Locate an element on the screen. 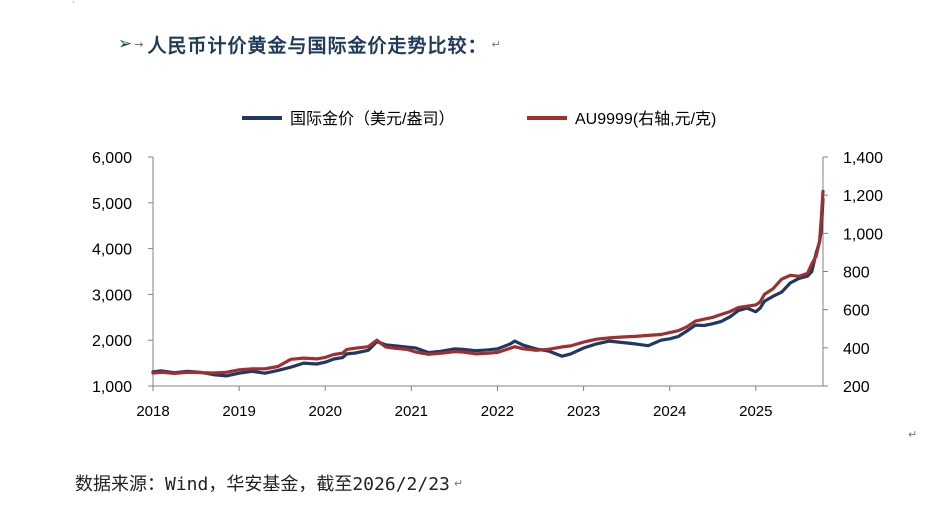 The width and height of the screenshot is (946, 512). left-tick-label: 4,000 is located at coordinates (112, 250).